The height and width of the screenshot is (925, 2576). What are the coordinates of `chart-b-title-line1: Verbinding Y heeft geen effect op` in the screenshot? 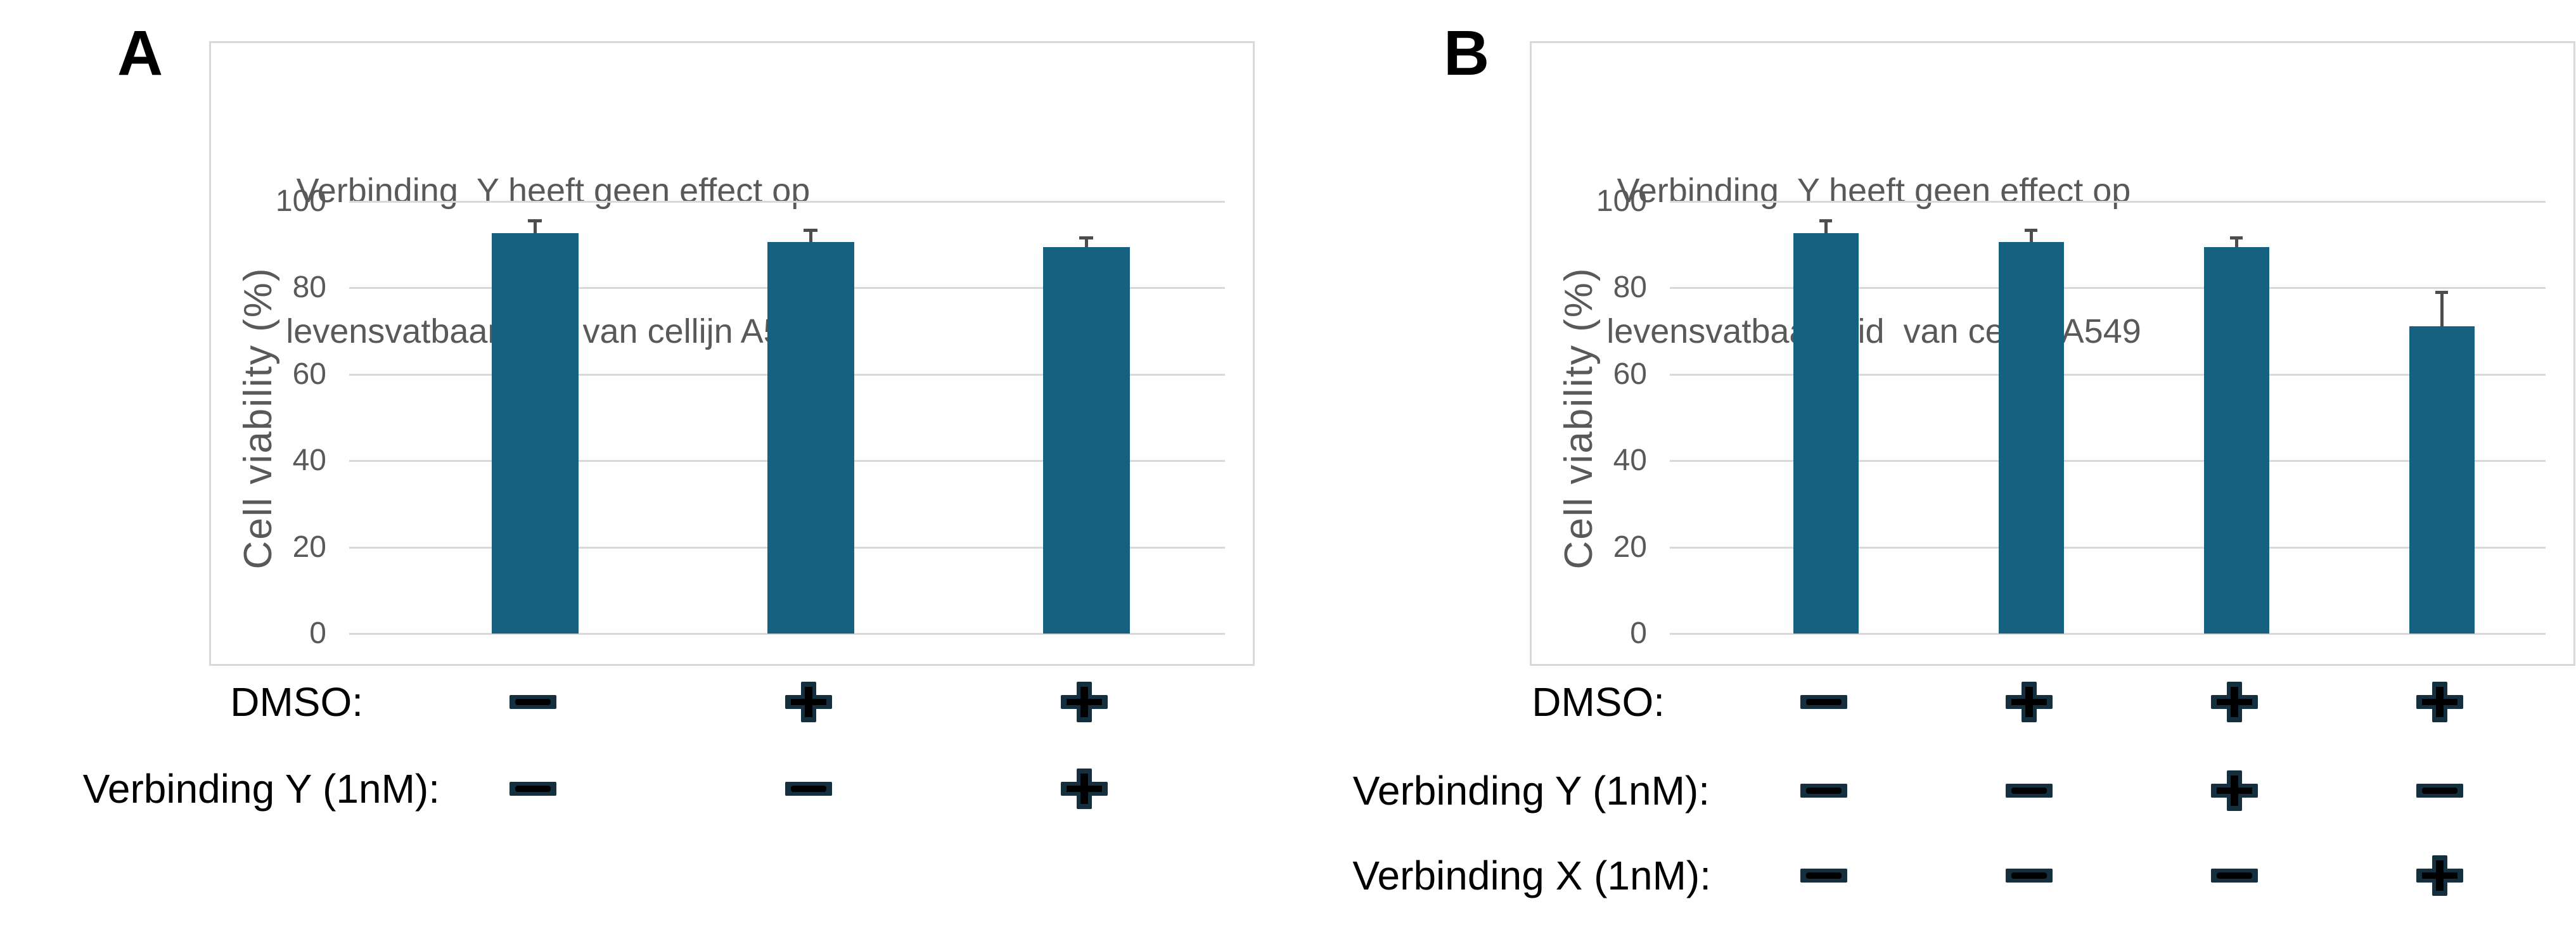 It's located at (1874, 191).